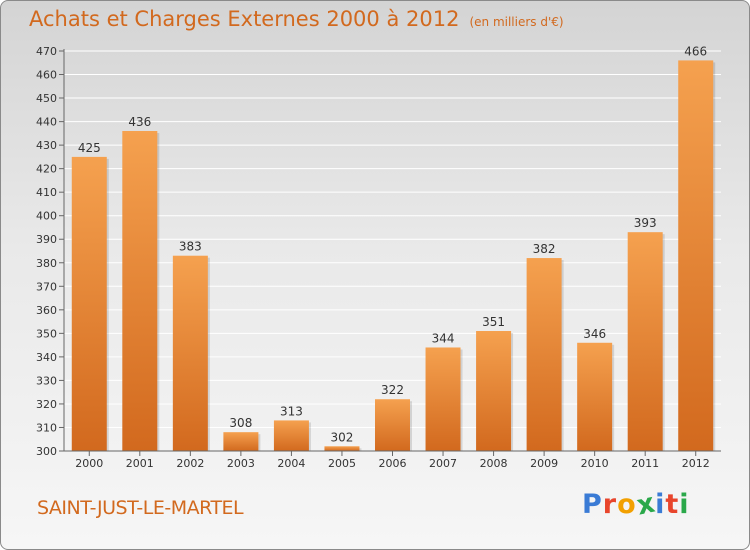 This screenshot has height=550, width=750. What do you see at coordinates (645, 463) in the screenshot?
I see `x-tick-label: 2011` at bounding box center [645, 463].